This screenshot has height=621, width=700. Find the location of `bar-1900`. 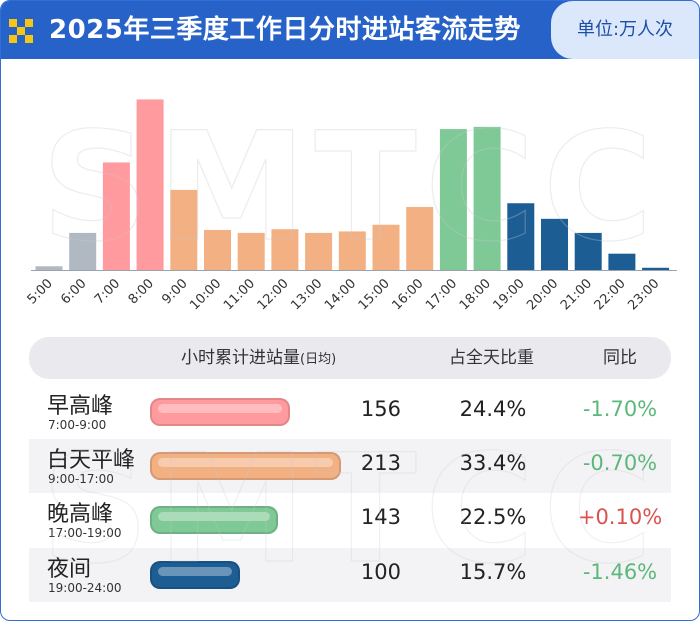

bar-1900 is located at coordinates (521, 236).